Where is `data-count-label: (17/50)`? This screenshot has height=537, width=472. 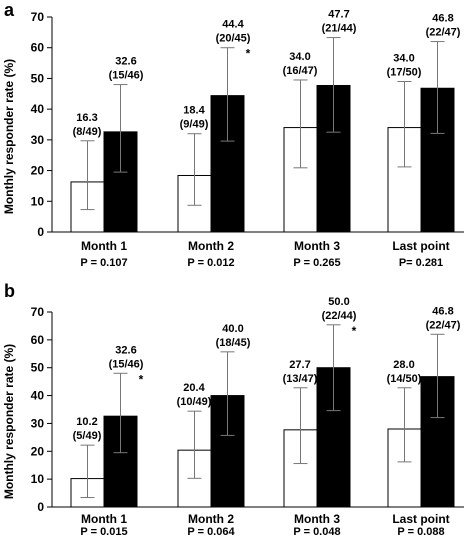
data-count-label: (17/50) is located at coordinates (404, 73).